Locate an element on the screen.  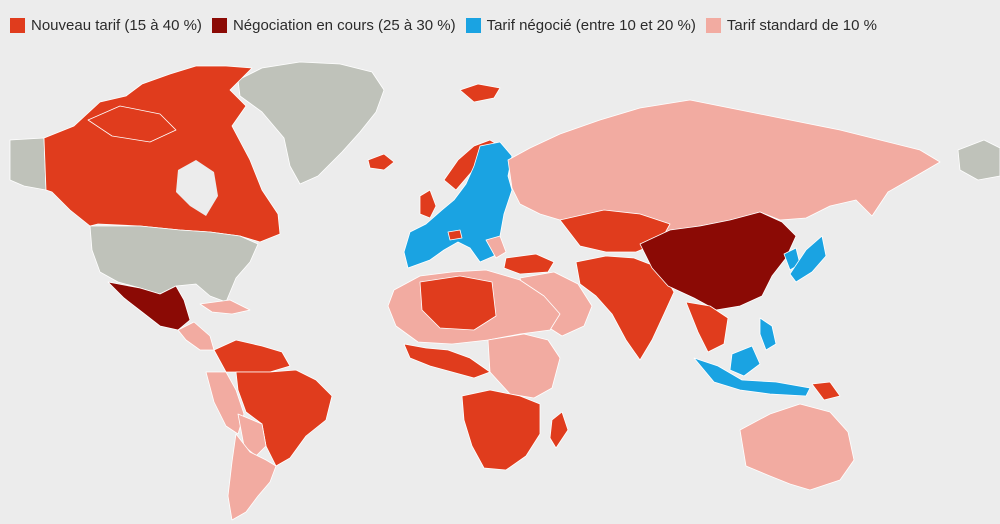
russia is located at coordinates (724, 166).